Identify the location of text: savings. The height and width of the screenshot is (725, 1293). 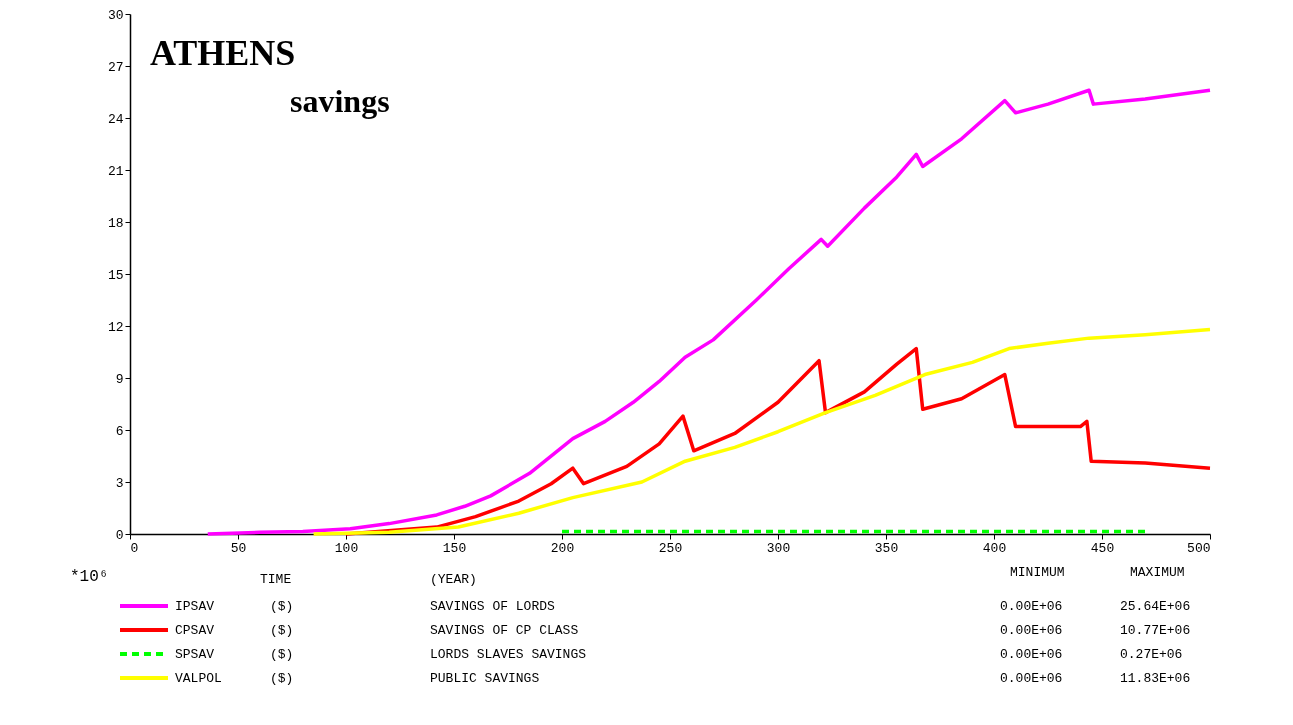
(340, 101).